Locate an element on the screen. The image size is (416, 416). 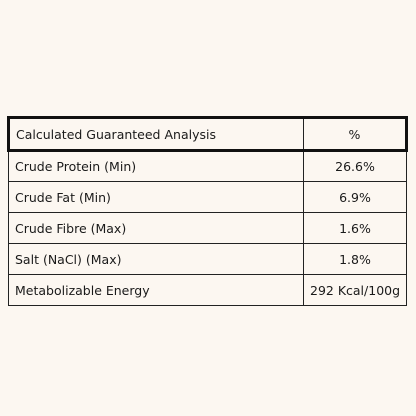
table-row-metabolizable-energy: Metabolizable Energy 292 Kcal/100g is located at coordinates (207, 290).